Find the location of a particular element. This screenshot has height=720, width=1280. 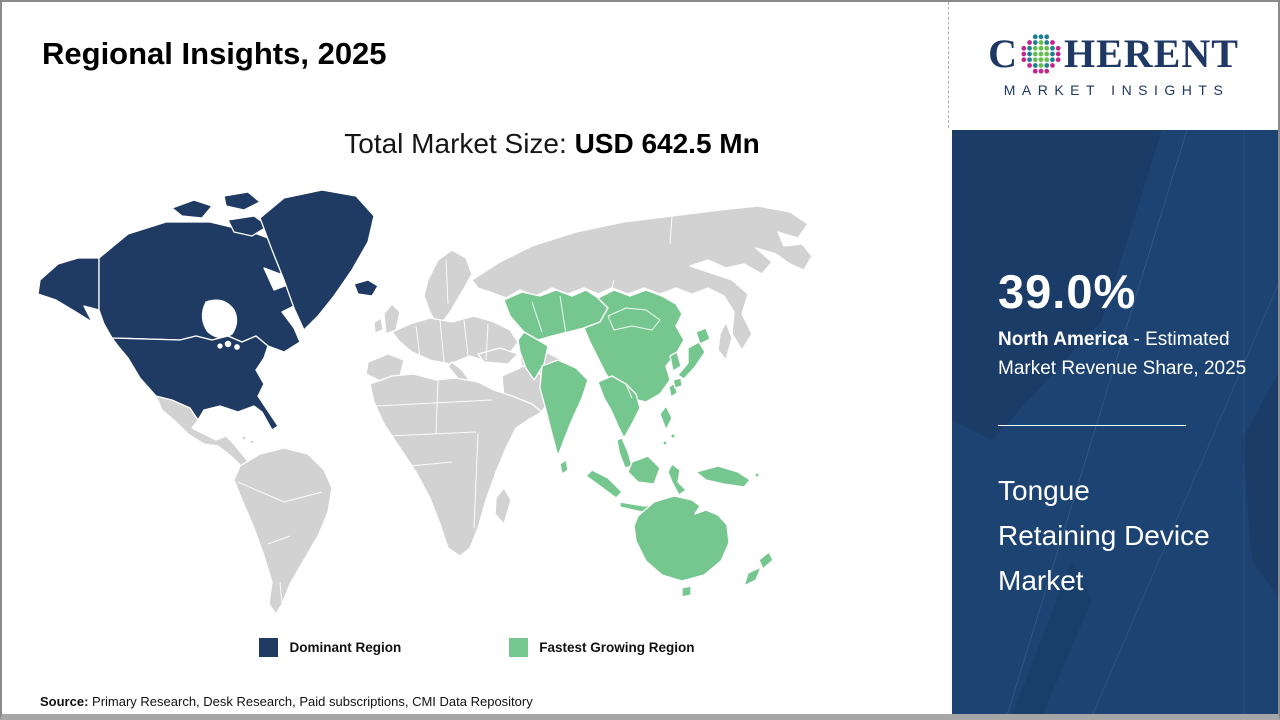

map-south-america is located at coordinates (283, 531).